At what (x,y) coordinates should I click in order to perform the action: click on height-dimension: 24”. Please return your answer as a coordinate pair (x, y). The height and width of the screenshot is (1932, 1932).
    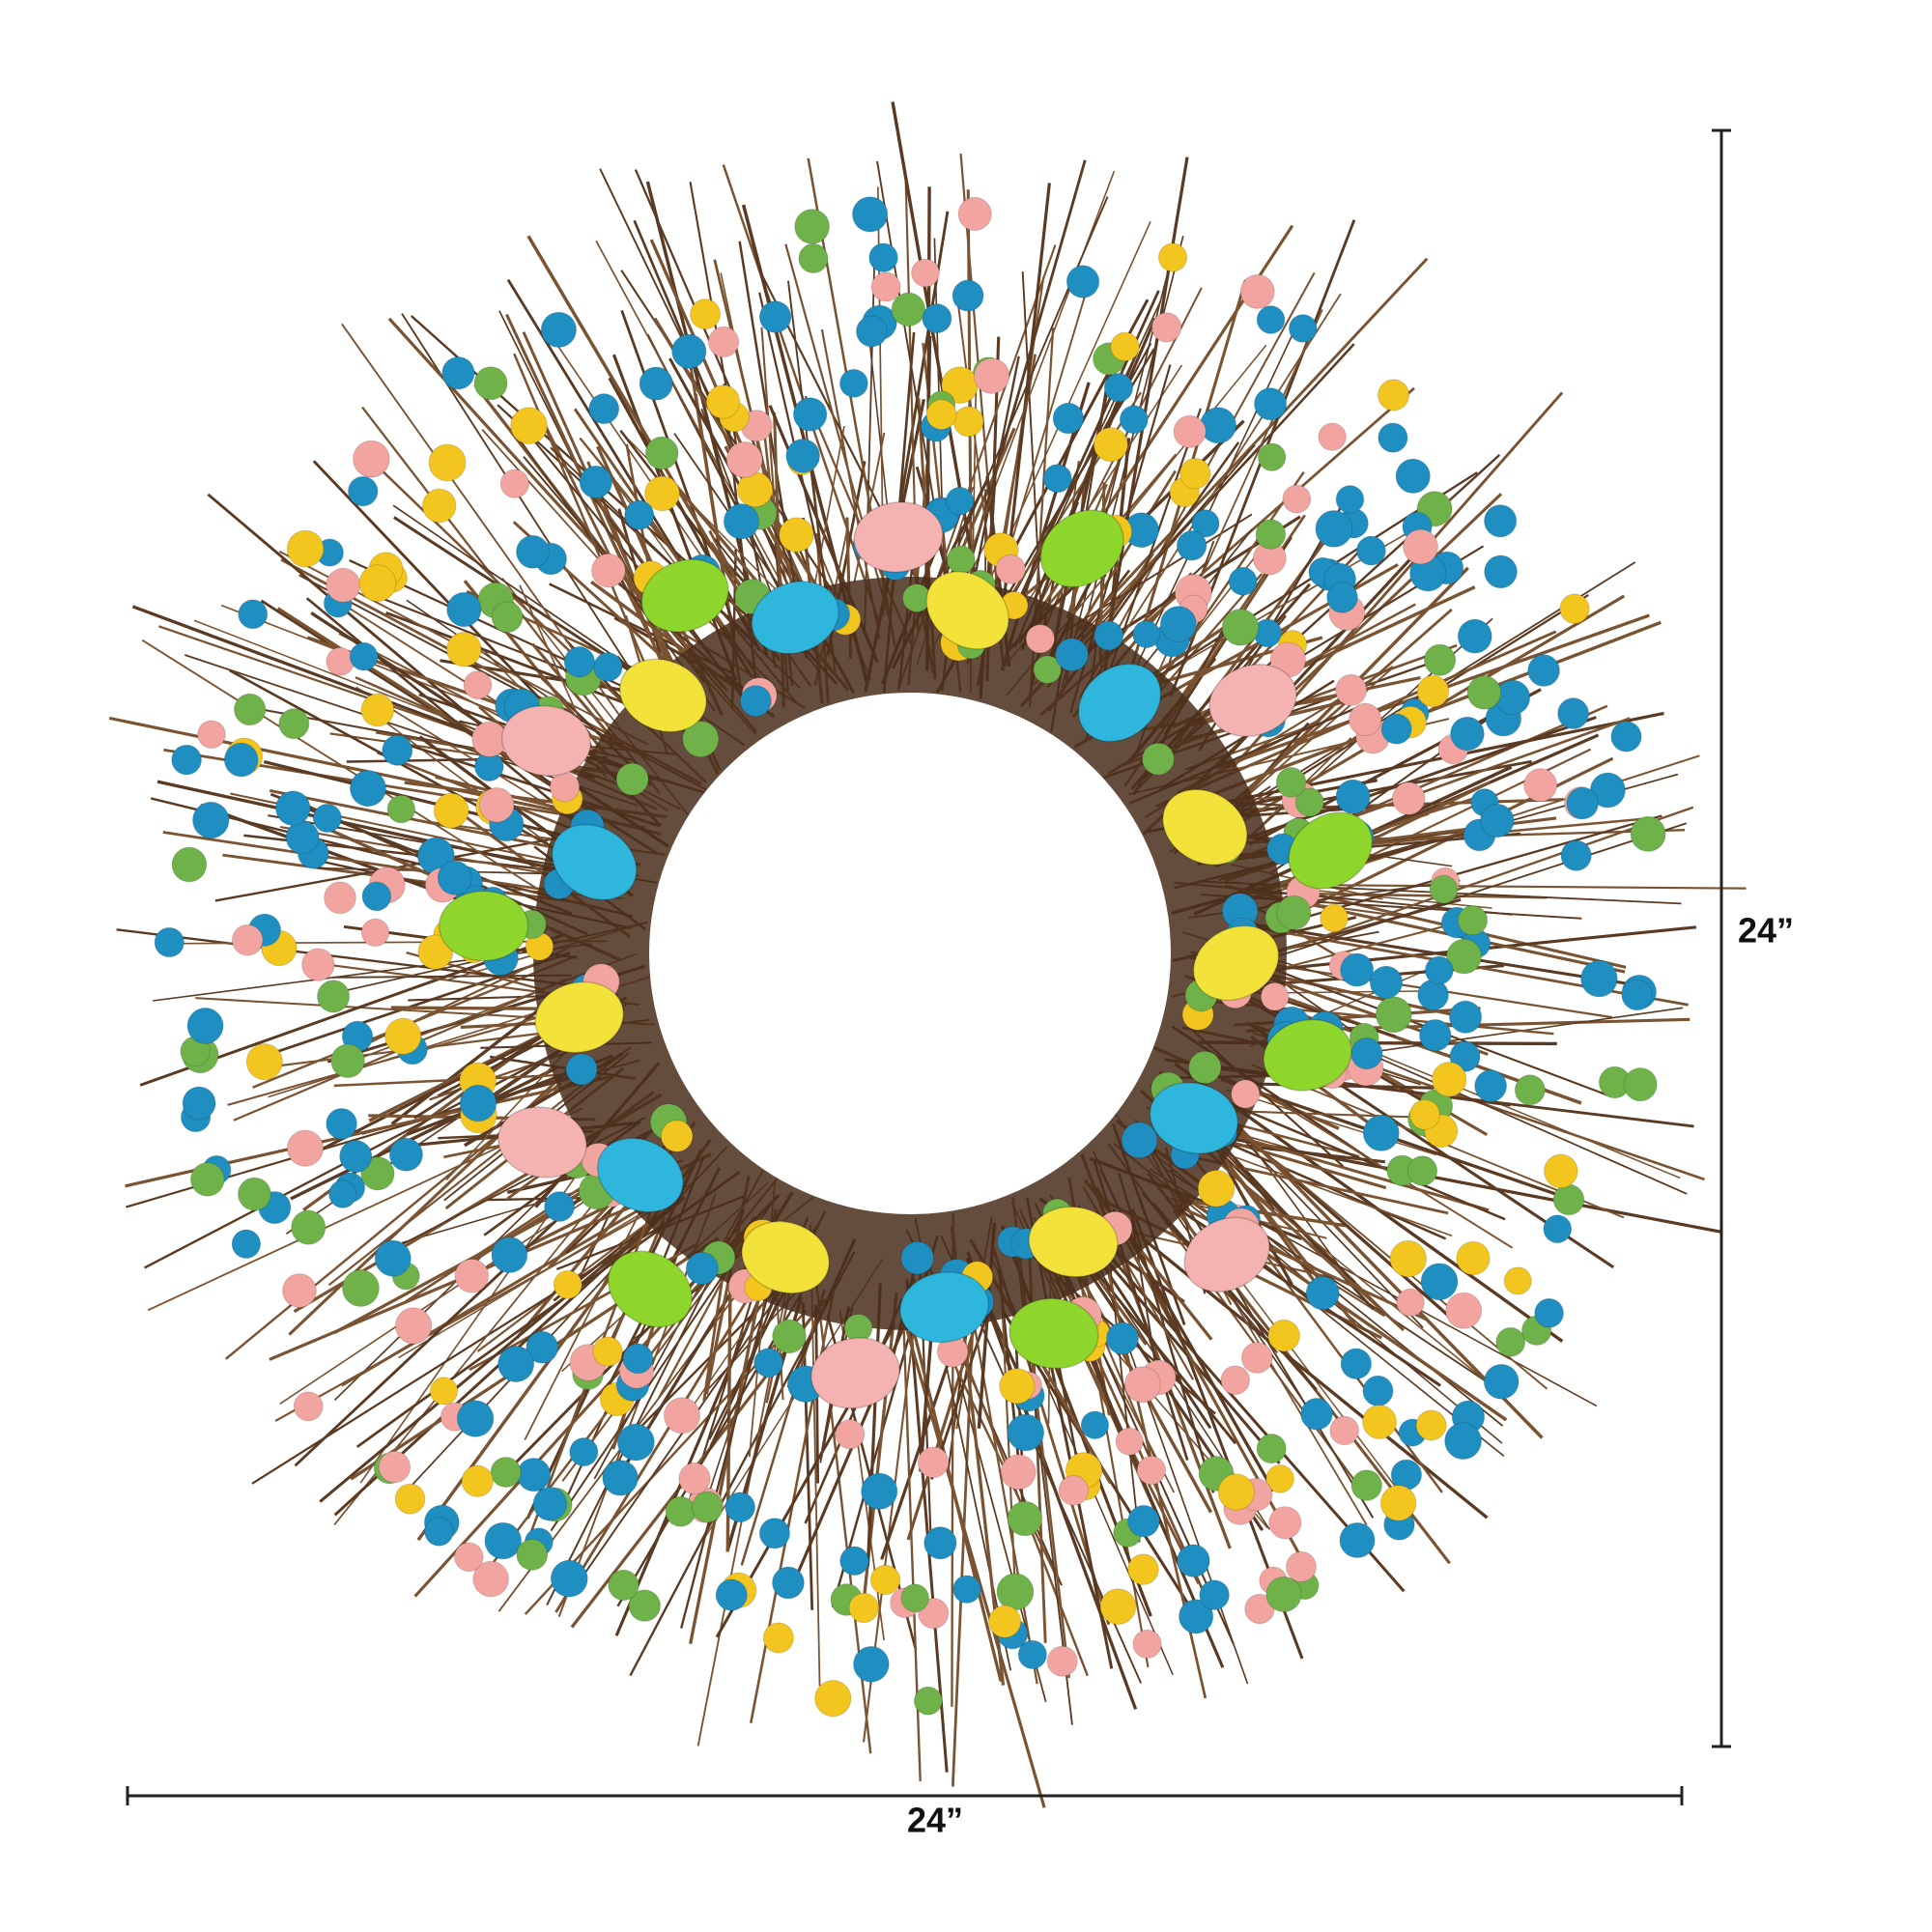
    Looking at the image, I should click on (1753, 938).